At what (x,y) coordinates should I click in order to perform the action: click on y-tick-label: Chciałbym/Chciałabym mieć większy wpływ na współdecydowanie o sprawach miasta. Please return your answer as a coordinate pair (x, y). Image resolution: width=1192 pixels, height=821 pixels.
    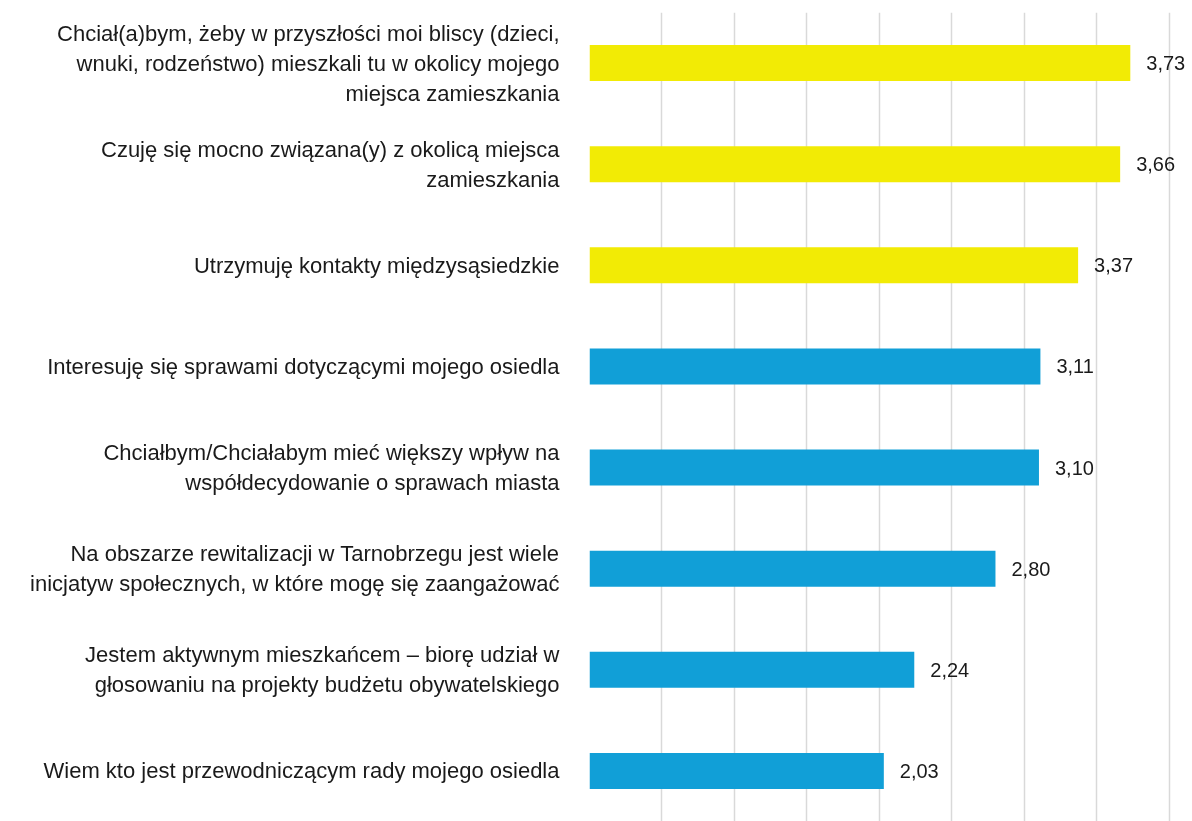
    Looking at the image, I should click on (332, 468).